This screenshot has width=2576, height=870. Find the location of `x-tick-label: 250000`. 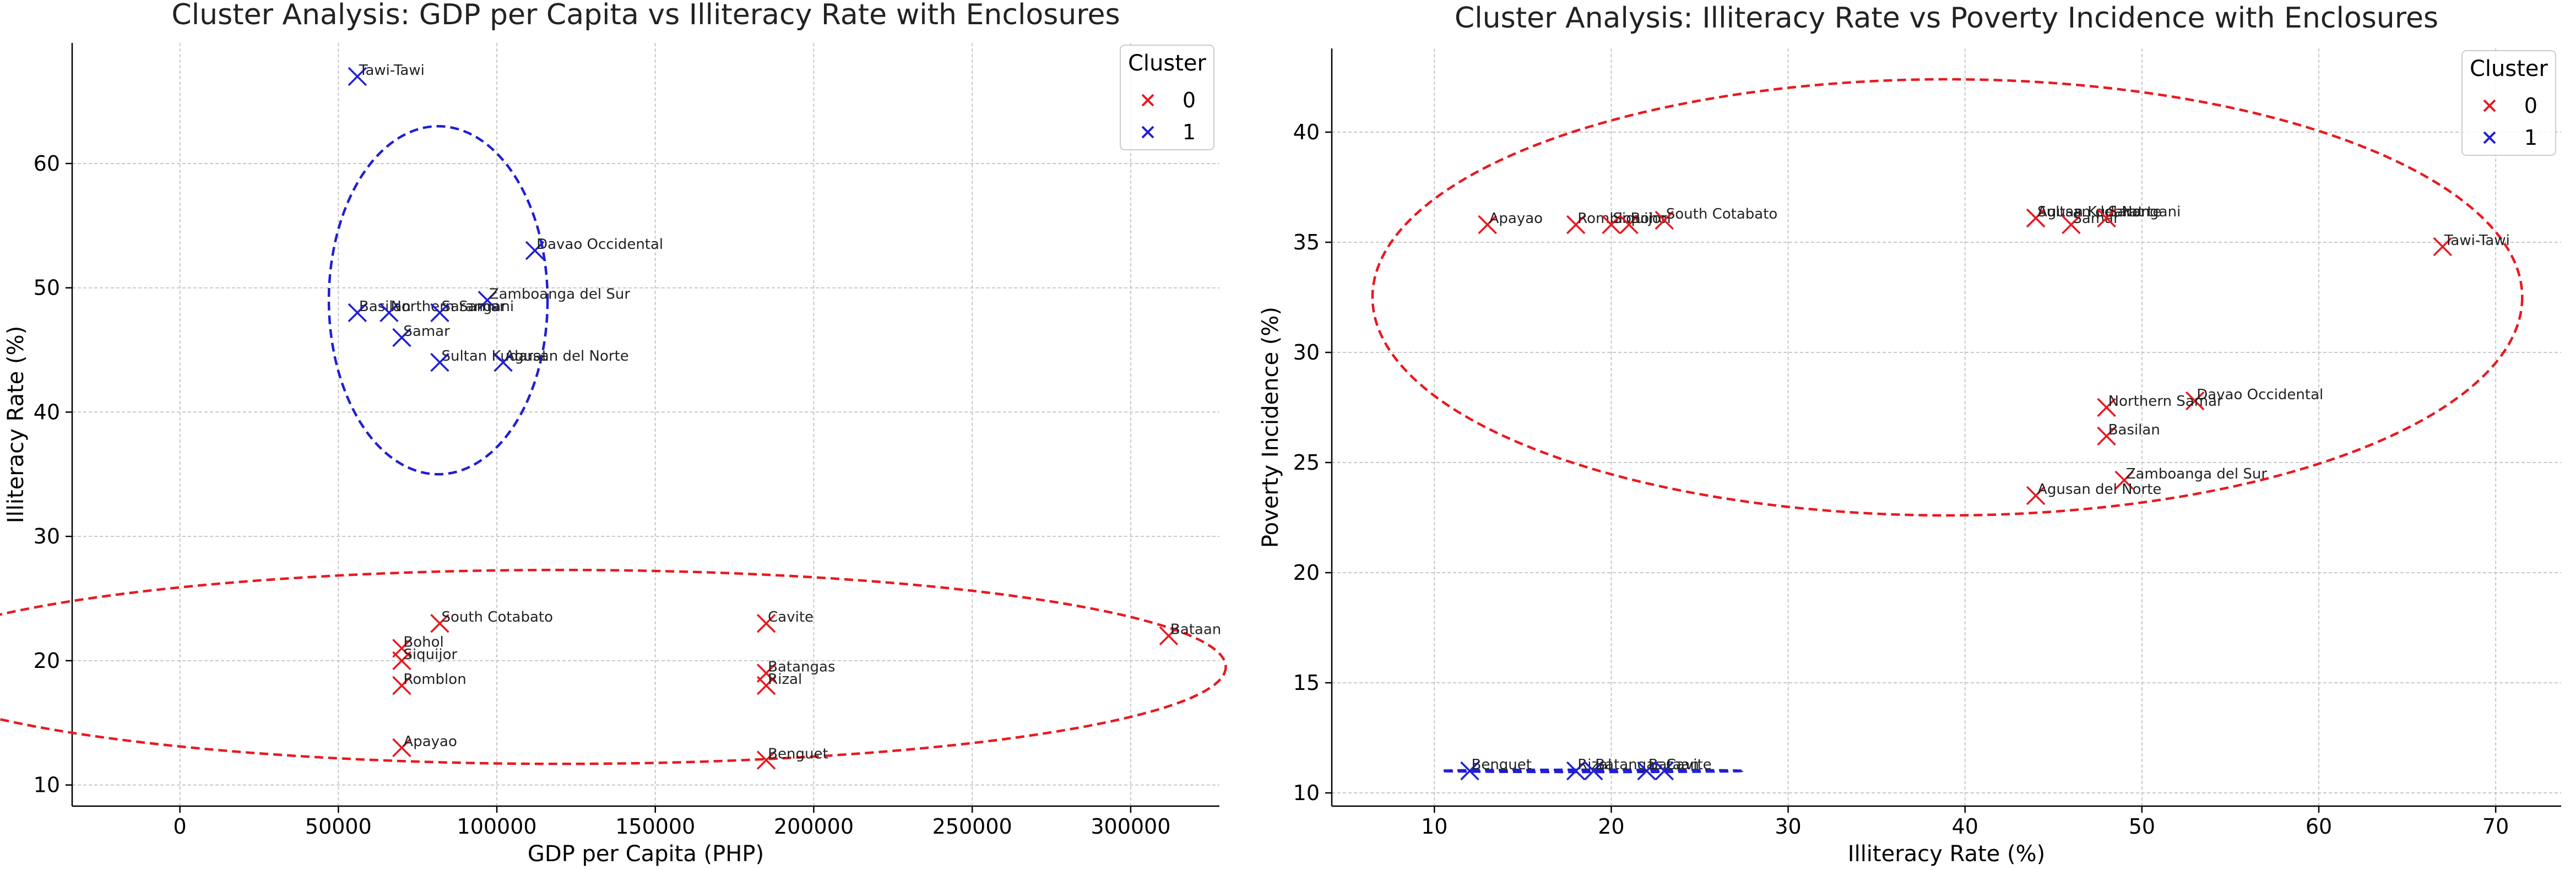

x-tick-label: 250000 is located at coordinates (972, 827).